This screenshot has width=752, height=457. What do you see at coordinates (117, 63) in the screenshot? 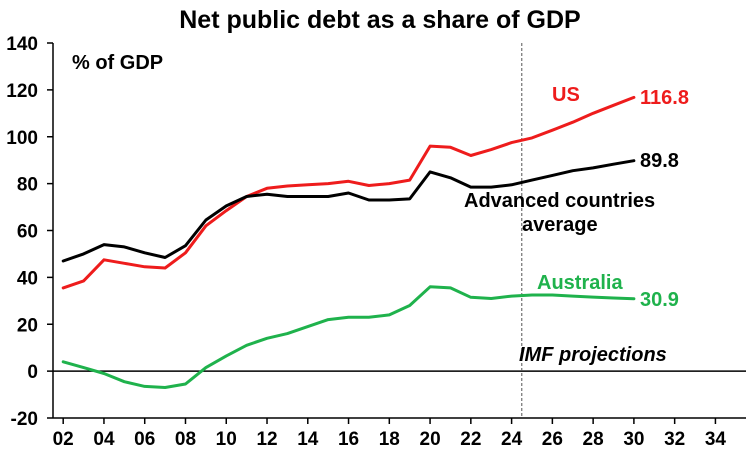
I see `y-axis-label: % of GDP` at bounding box center [117, 63].